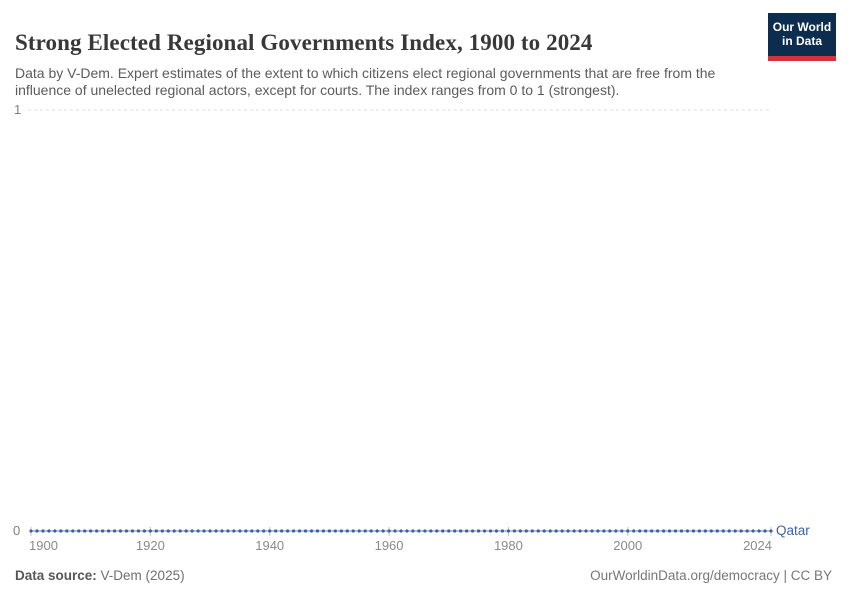  Describe the element at coordinates (142, 575) in the screenshot. I see `data-source-value: V-Dem (2025)` at that location.